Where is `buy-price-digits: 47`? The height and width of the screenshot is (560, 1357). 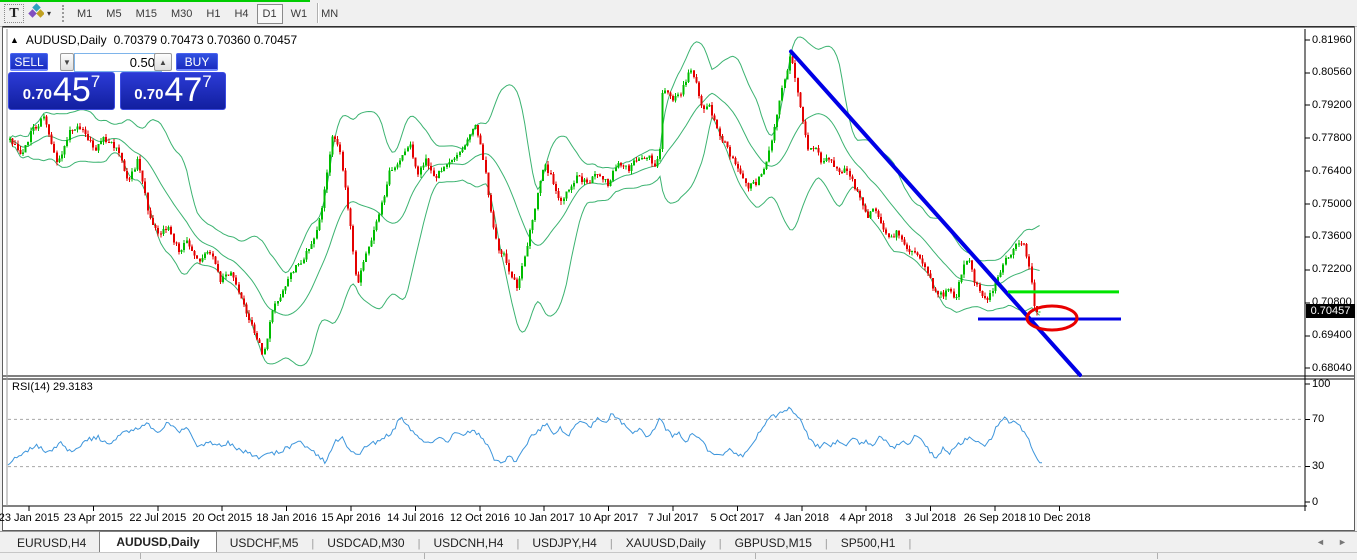 buy-price-digits: 47 is located at coordinates (183, 90).